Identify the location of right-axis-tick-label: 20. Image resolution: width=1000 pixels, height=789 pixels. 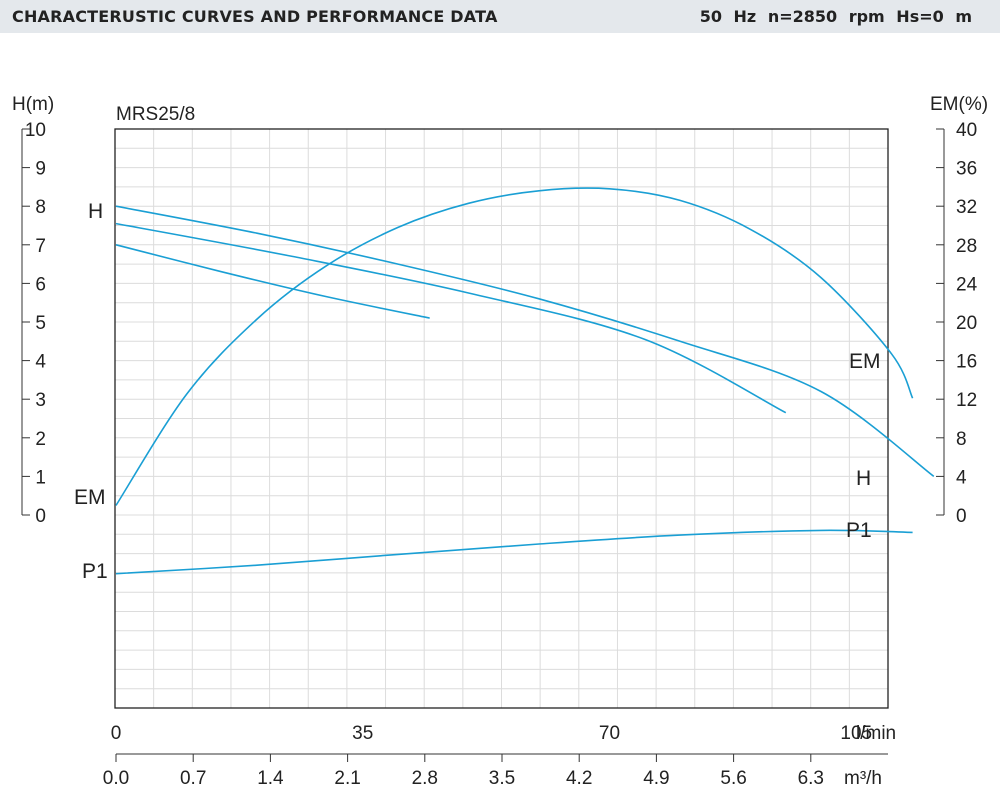
(966, 323).